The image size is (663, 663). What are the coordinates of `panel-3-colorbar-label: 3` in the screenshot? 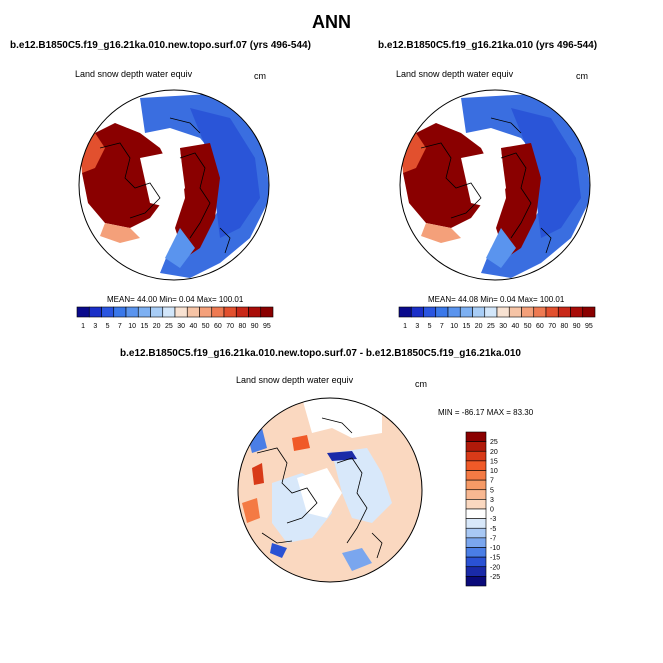 It's located at (492, 500).